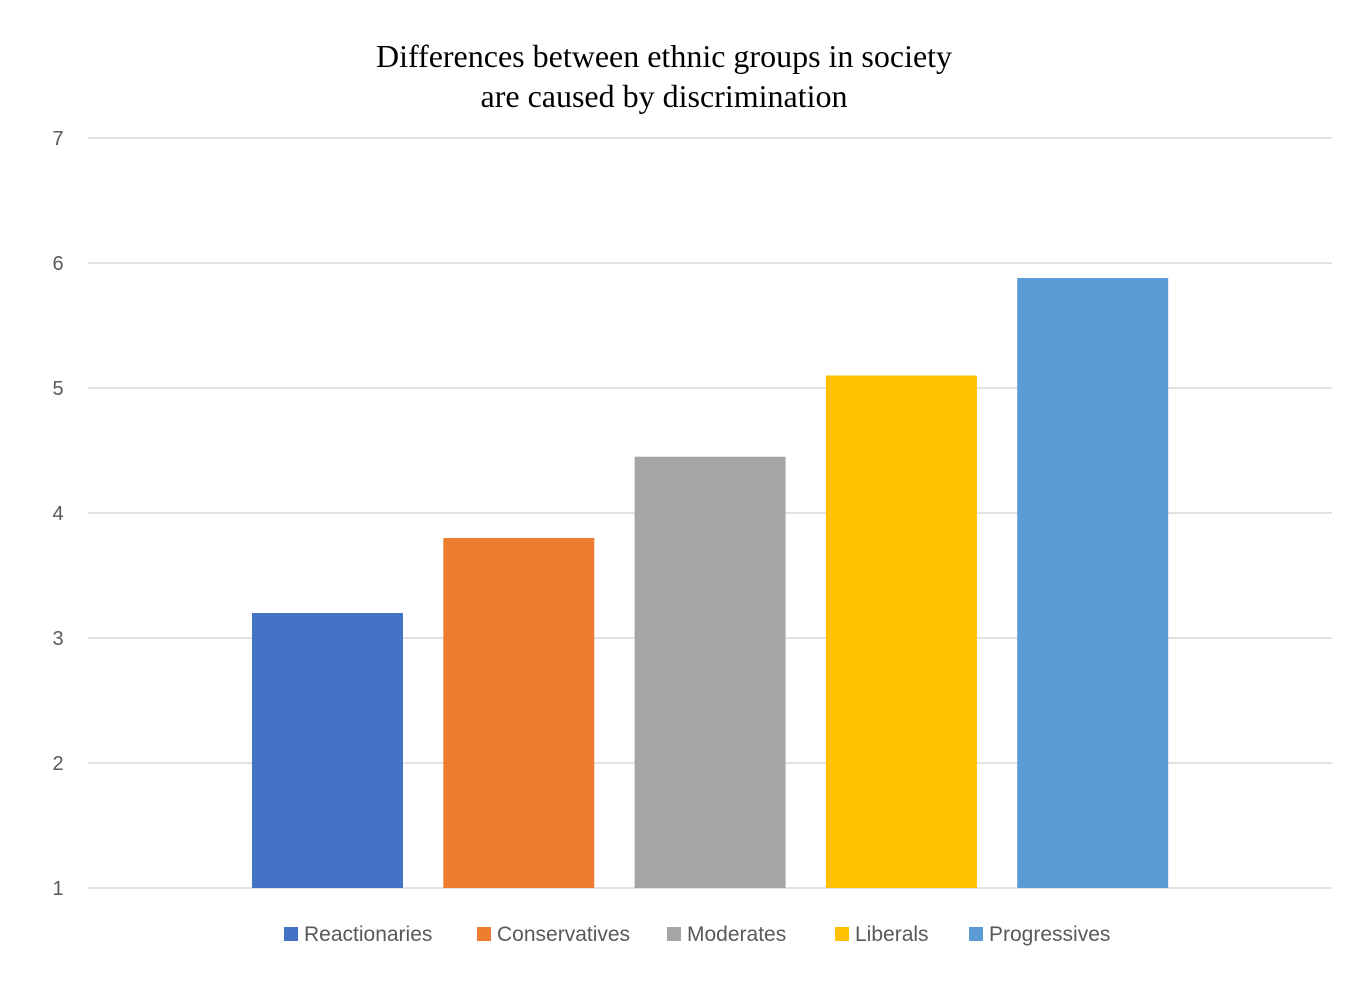 Image resolution: width=1366 pixels, height=1003 pixels. I want to click on legend-swatch-reactionaries, so click(291, 934).